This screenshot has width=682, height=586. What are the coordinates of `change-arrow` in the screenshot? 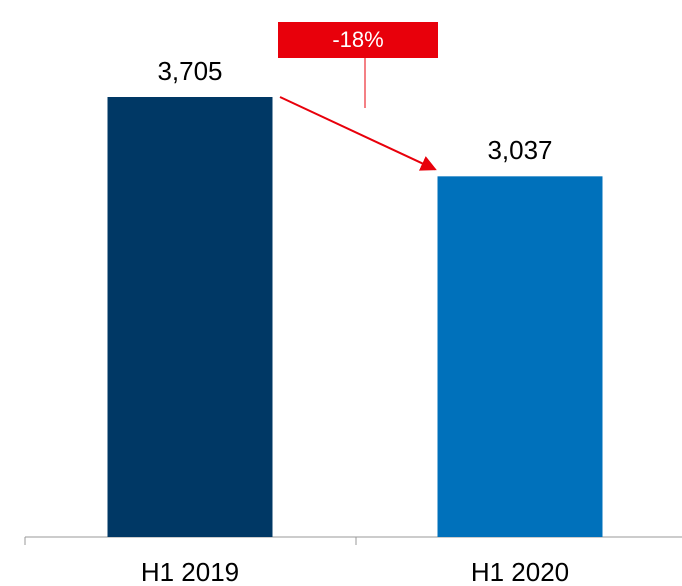 It's located at (358, 133).